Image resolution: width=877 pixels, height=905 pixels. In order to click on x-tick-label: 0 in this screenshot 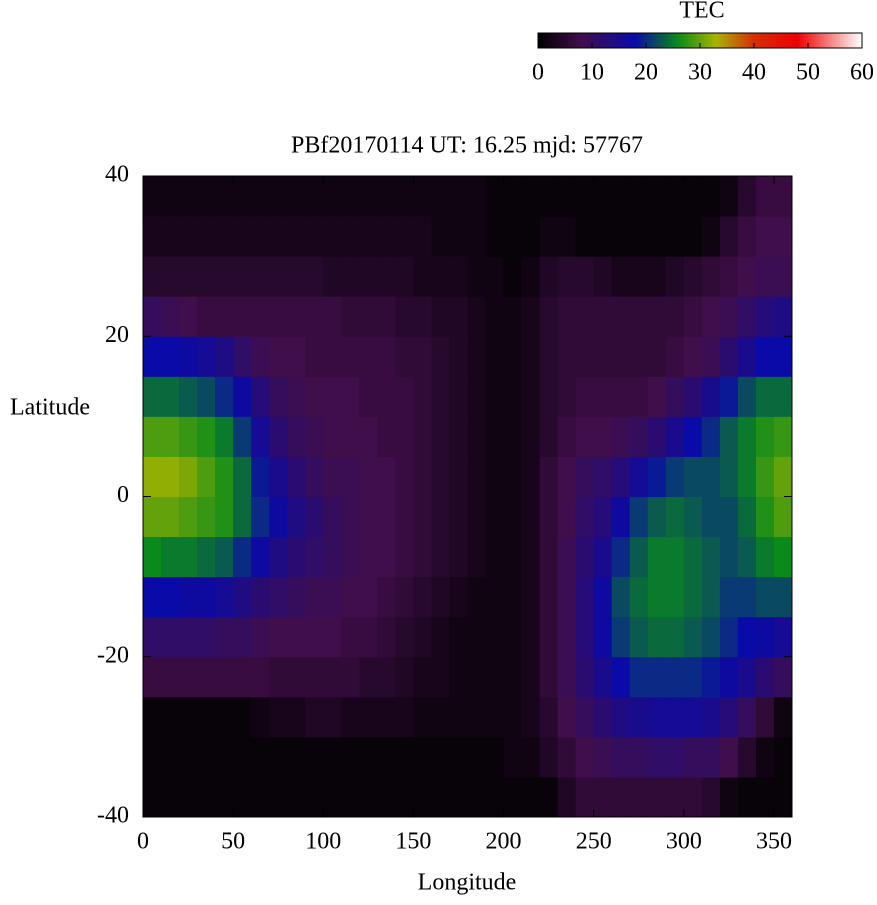, I will do `click(143, 842)`.